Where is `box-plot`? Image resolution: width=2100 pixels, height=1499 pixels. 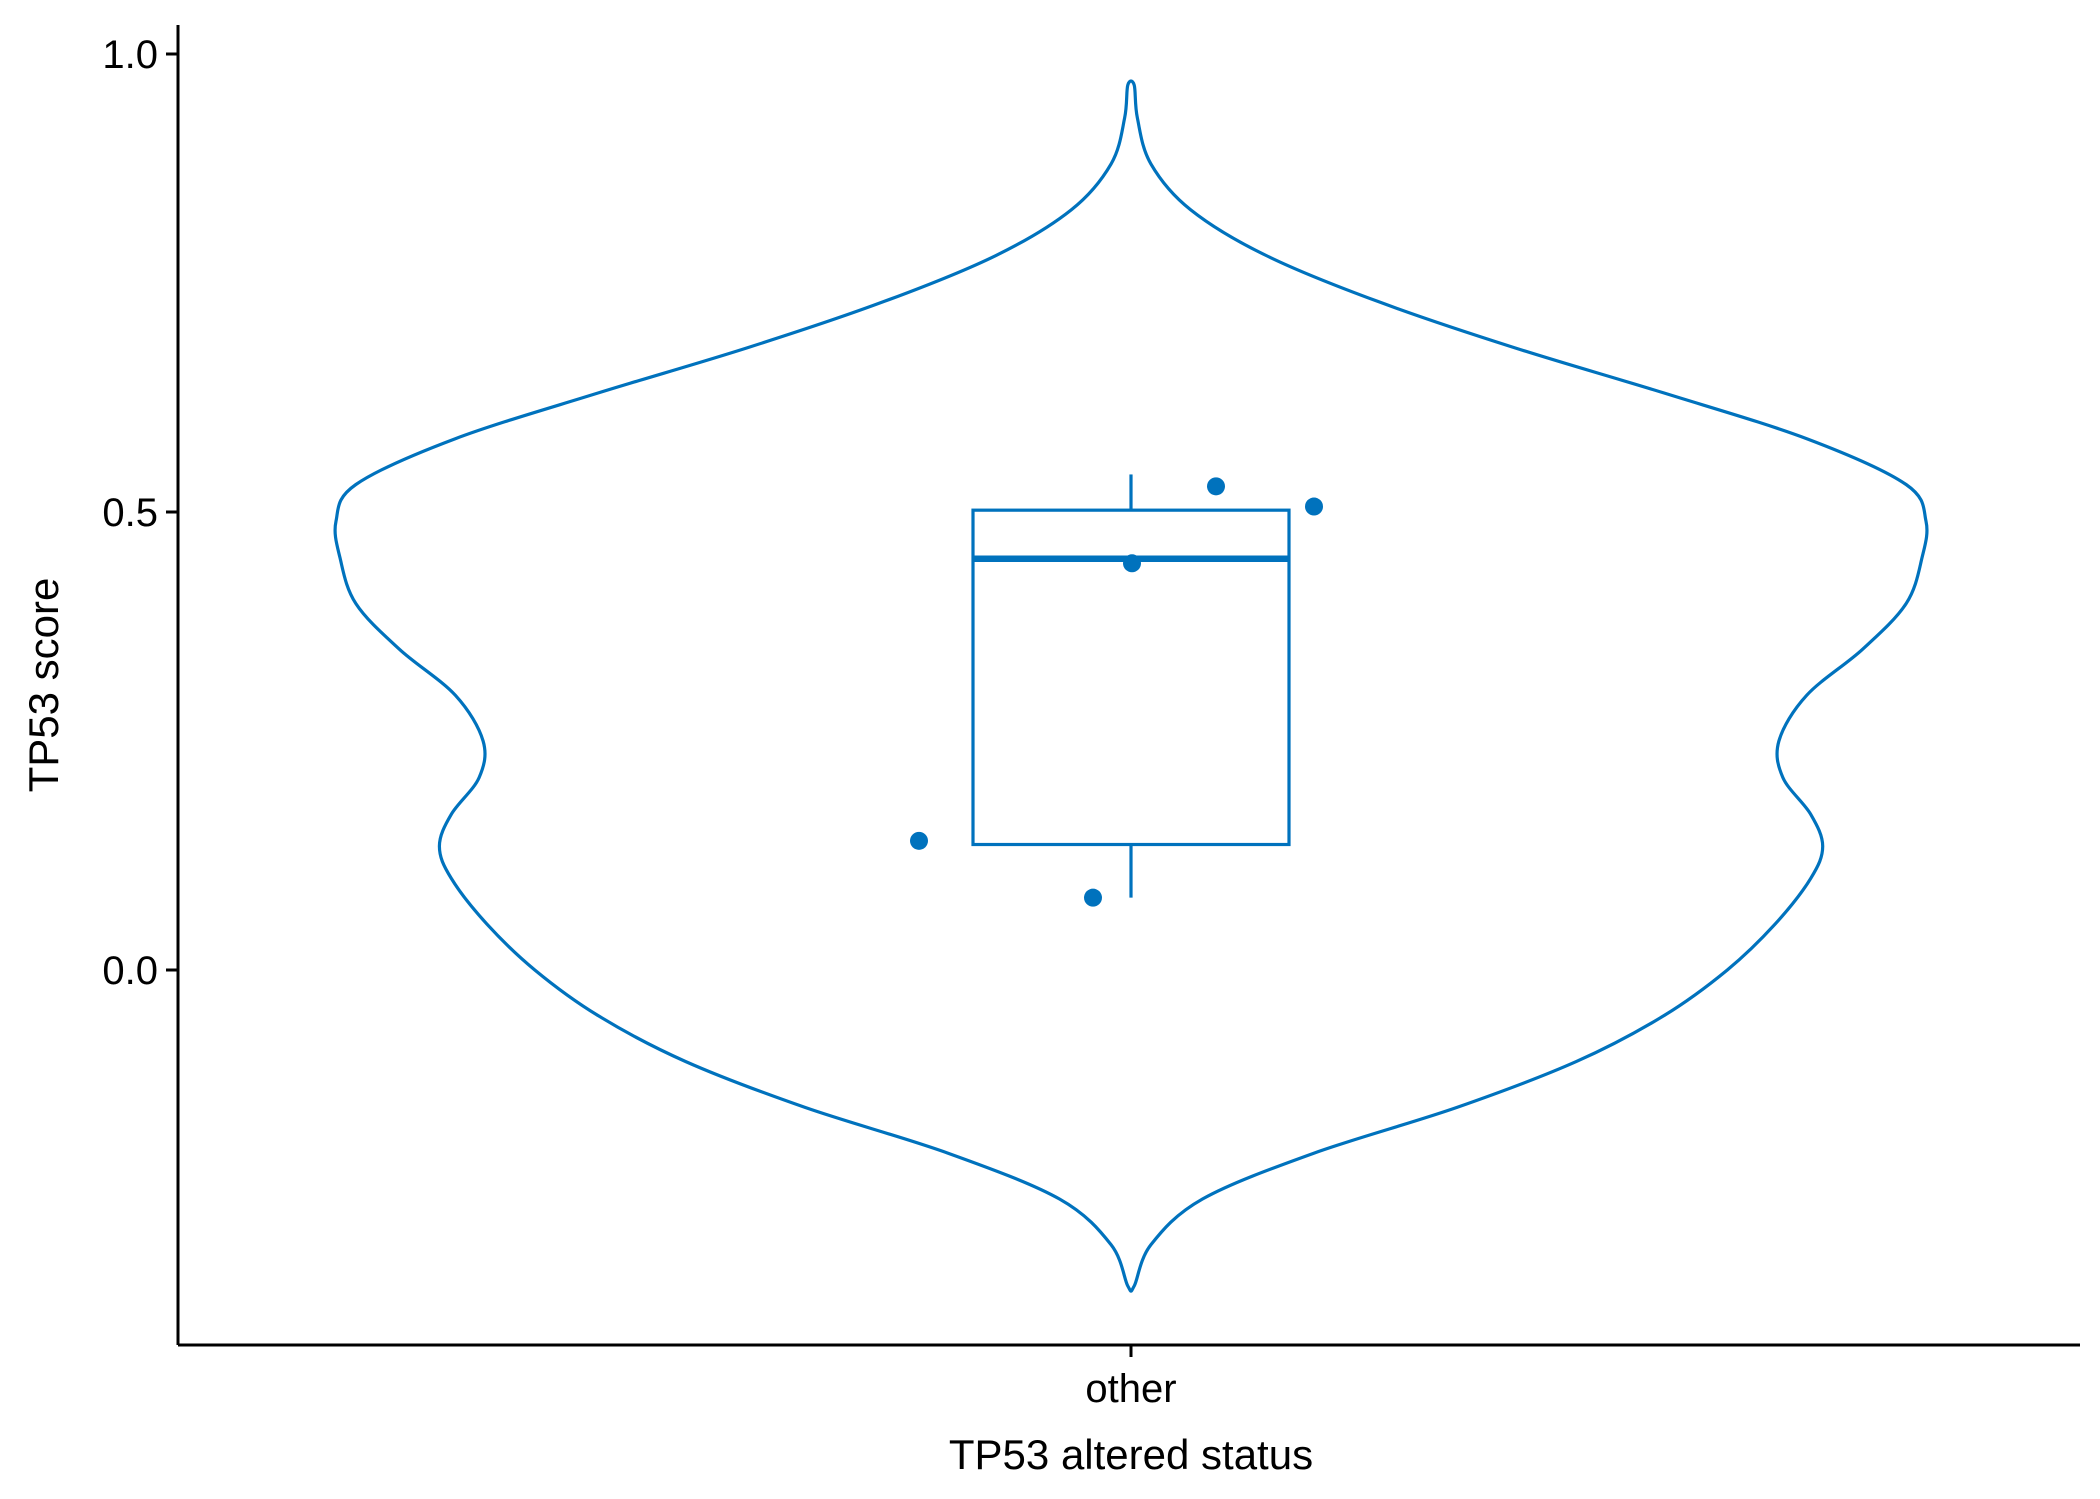
box-plot is located at coordinates (1131, 686).